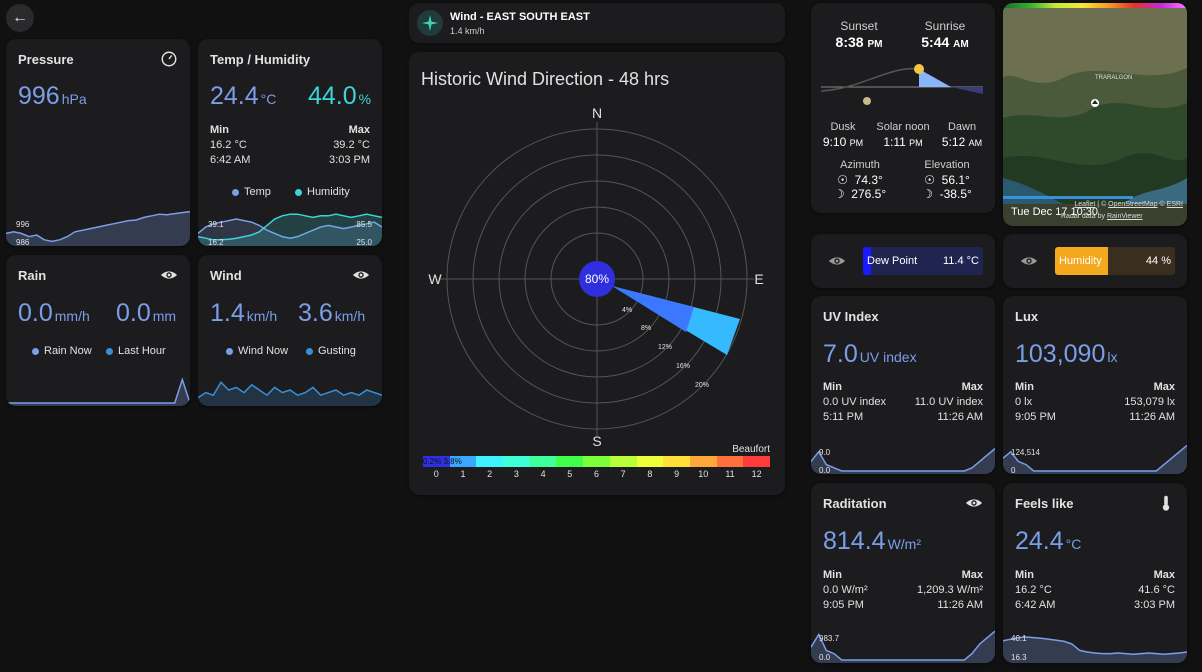  What do you see at coordinates (543, 474) in the screenshot?
I see `beaufort-tick-label: 4` at bounding box center [543, 474].